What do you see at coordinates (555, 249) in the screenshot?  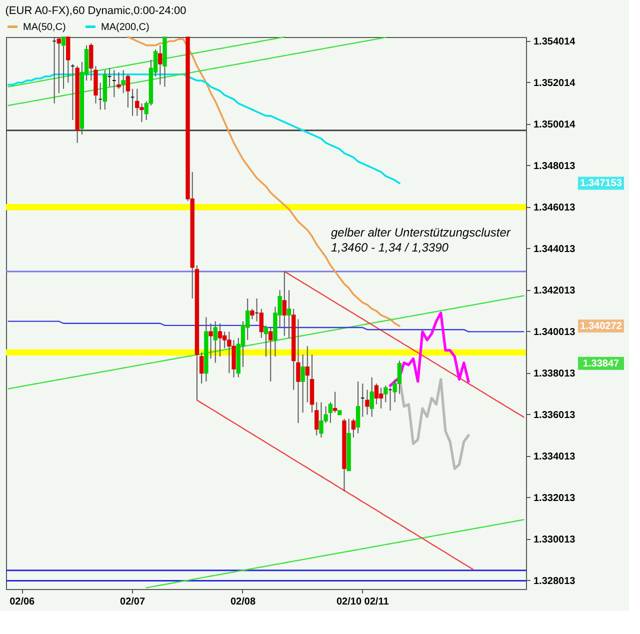 I see `y-tick-label: 1.344013` at bounding box center [555, 249].